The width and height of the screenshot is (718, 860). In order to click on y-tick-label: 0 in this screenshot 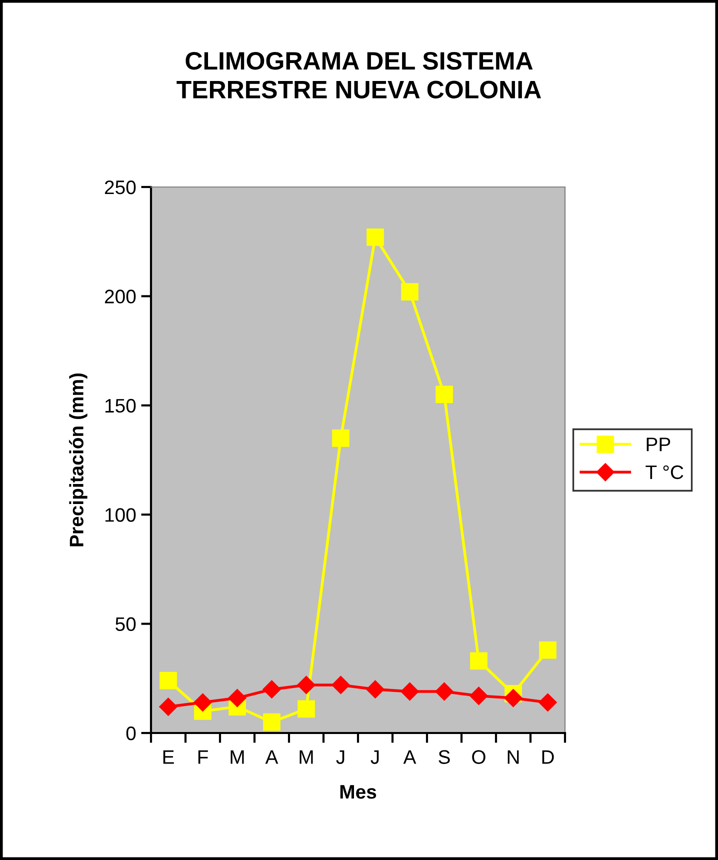, I will do `click(131, 733)`.